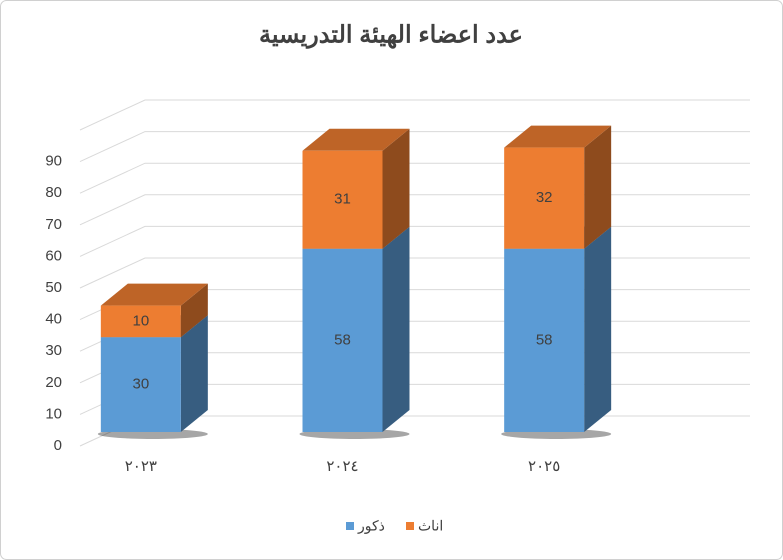  Describe the element at coordinates (371, 526) in the screenshot. I see `legend-label: ذكور` at that location.